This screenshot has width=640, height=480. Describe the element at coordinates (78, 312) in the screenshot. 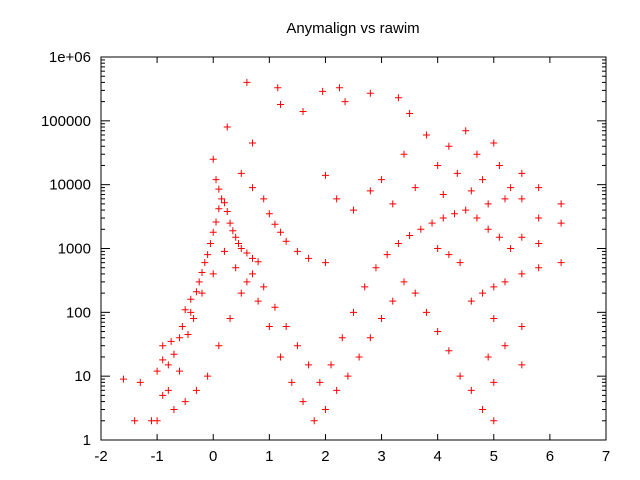

I see `y-tick-label: 100` at that location.